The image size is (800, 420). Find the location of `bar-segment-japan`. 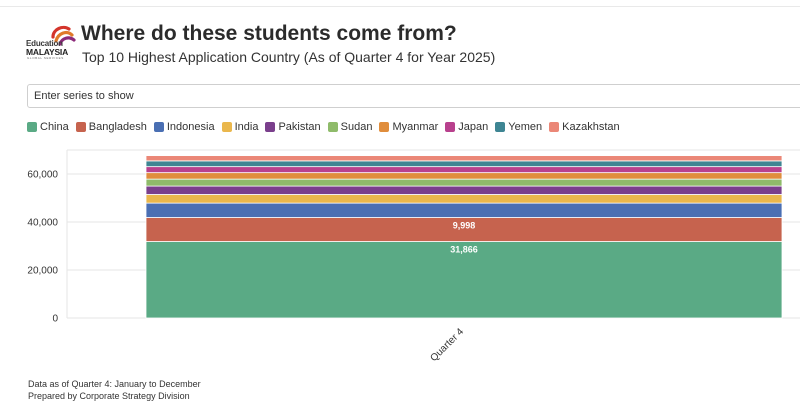

bar-segment-japan is located at coordinates (464, 170).